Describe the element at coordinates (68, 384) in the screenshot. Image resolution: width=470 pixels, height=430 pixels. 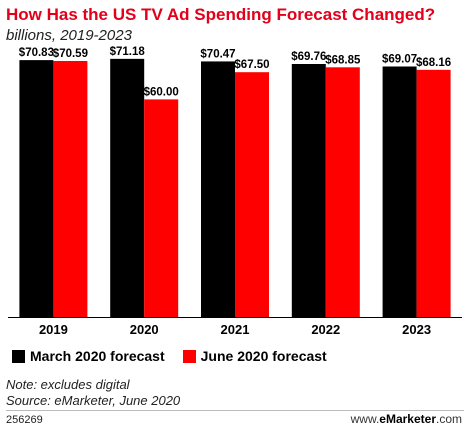
I see `note-text: Note: excludes digital` at that location.